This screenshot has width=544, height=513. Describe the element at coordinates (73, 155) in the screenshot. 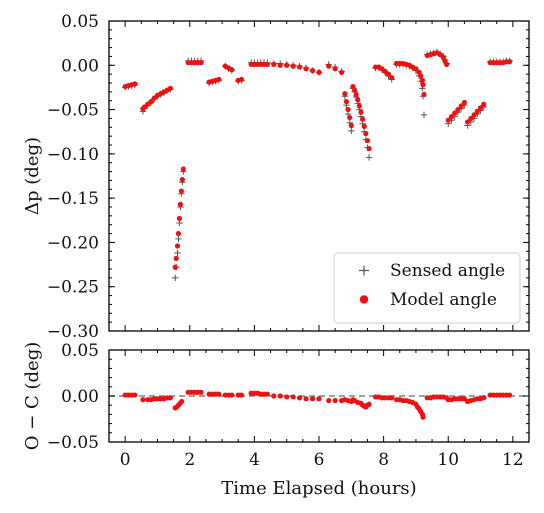

I see `top-ytick-label: −0.10` at that location.